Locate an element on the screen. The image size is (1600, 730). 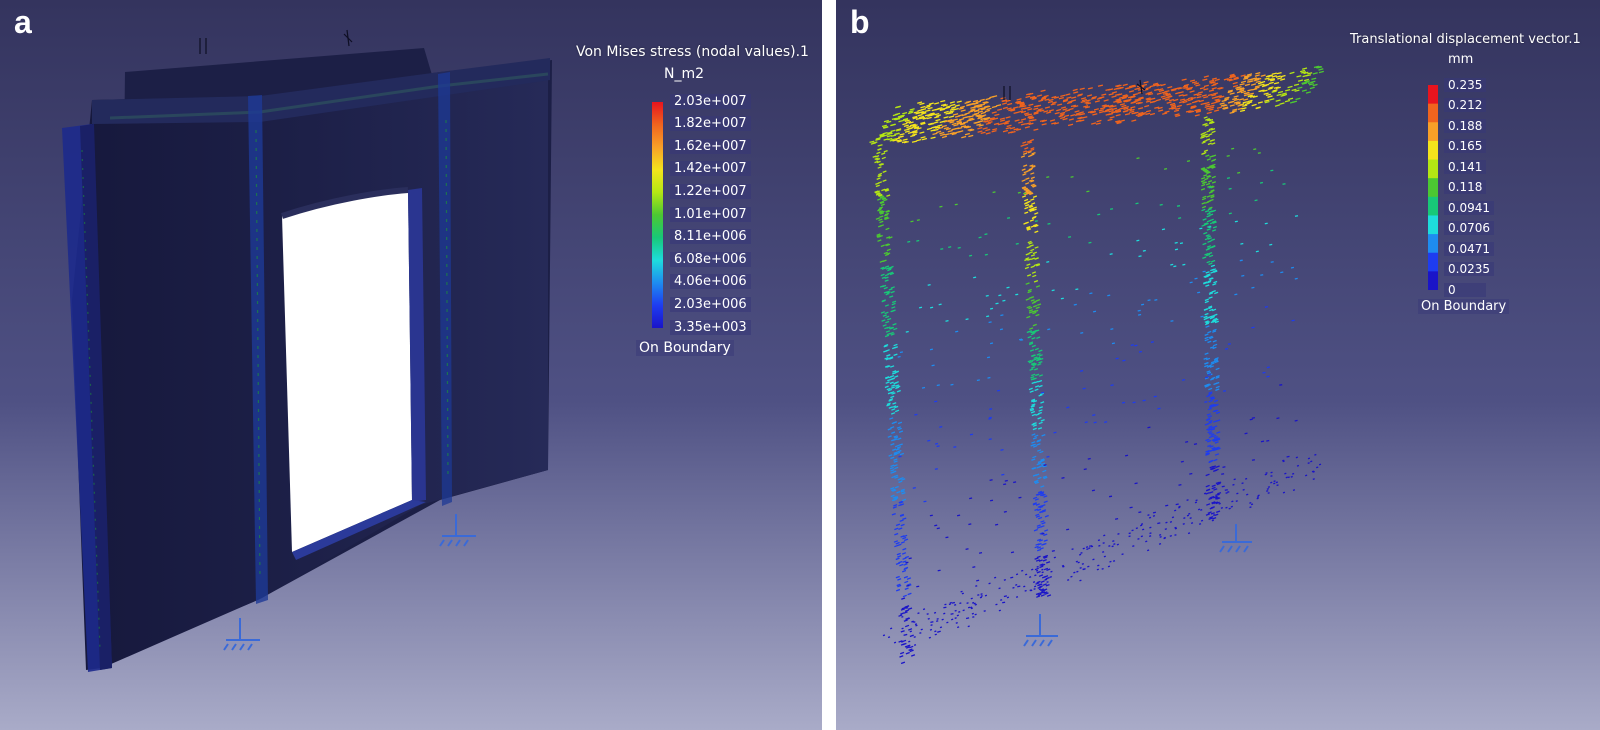
stress-tick-label: 2.03e+006 is located at coordinates (710, 304).